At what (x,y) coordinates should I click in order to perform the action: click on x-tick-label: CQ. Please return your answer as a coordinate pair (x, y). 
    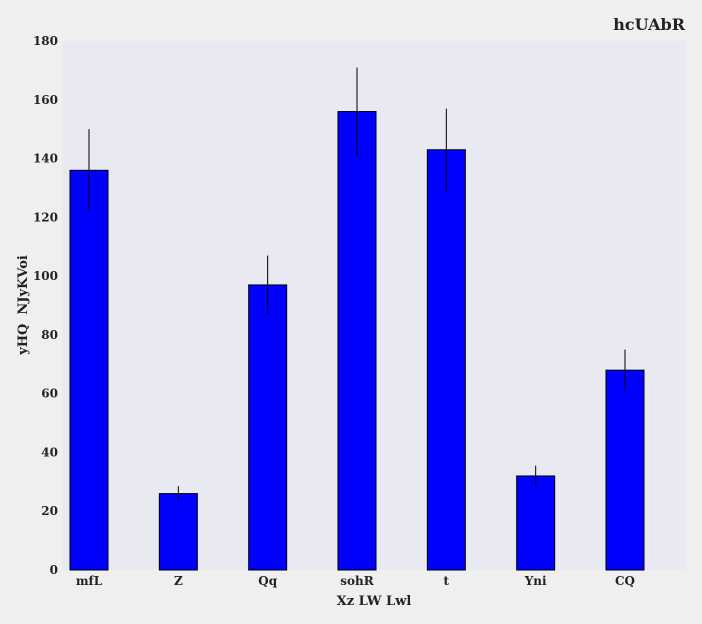
    Looking at the image, I should click on (625, 581).